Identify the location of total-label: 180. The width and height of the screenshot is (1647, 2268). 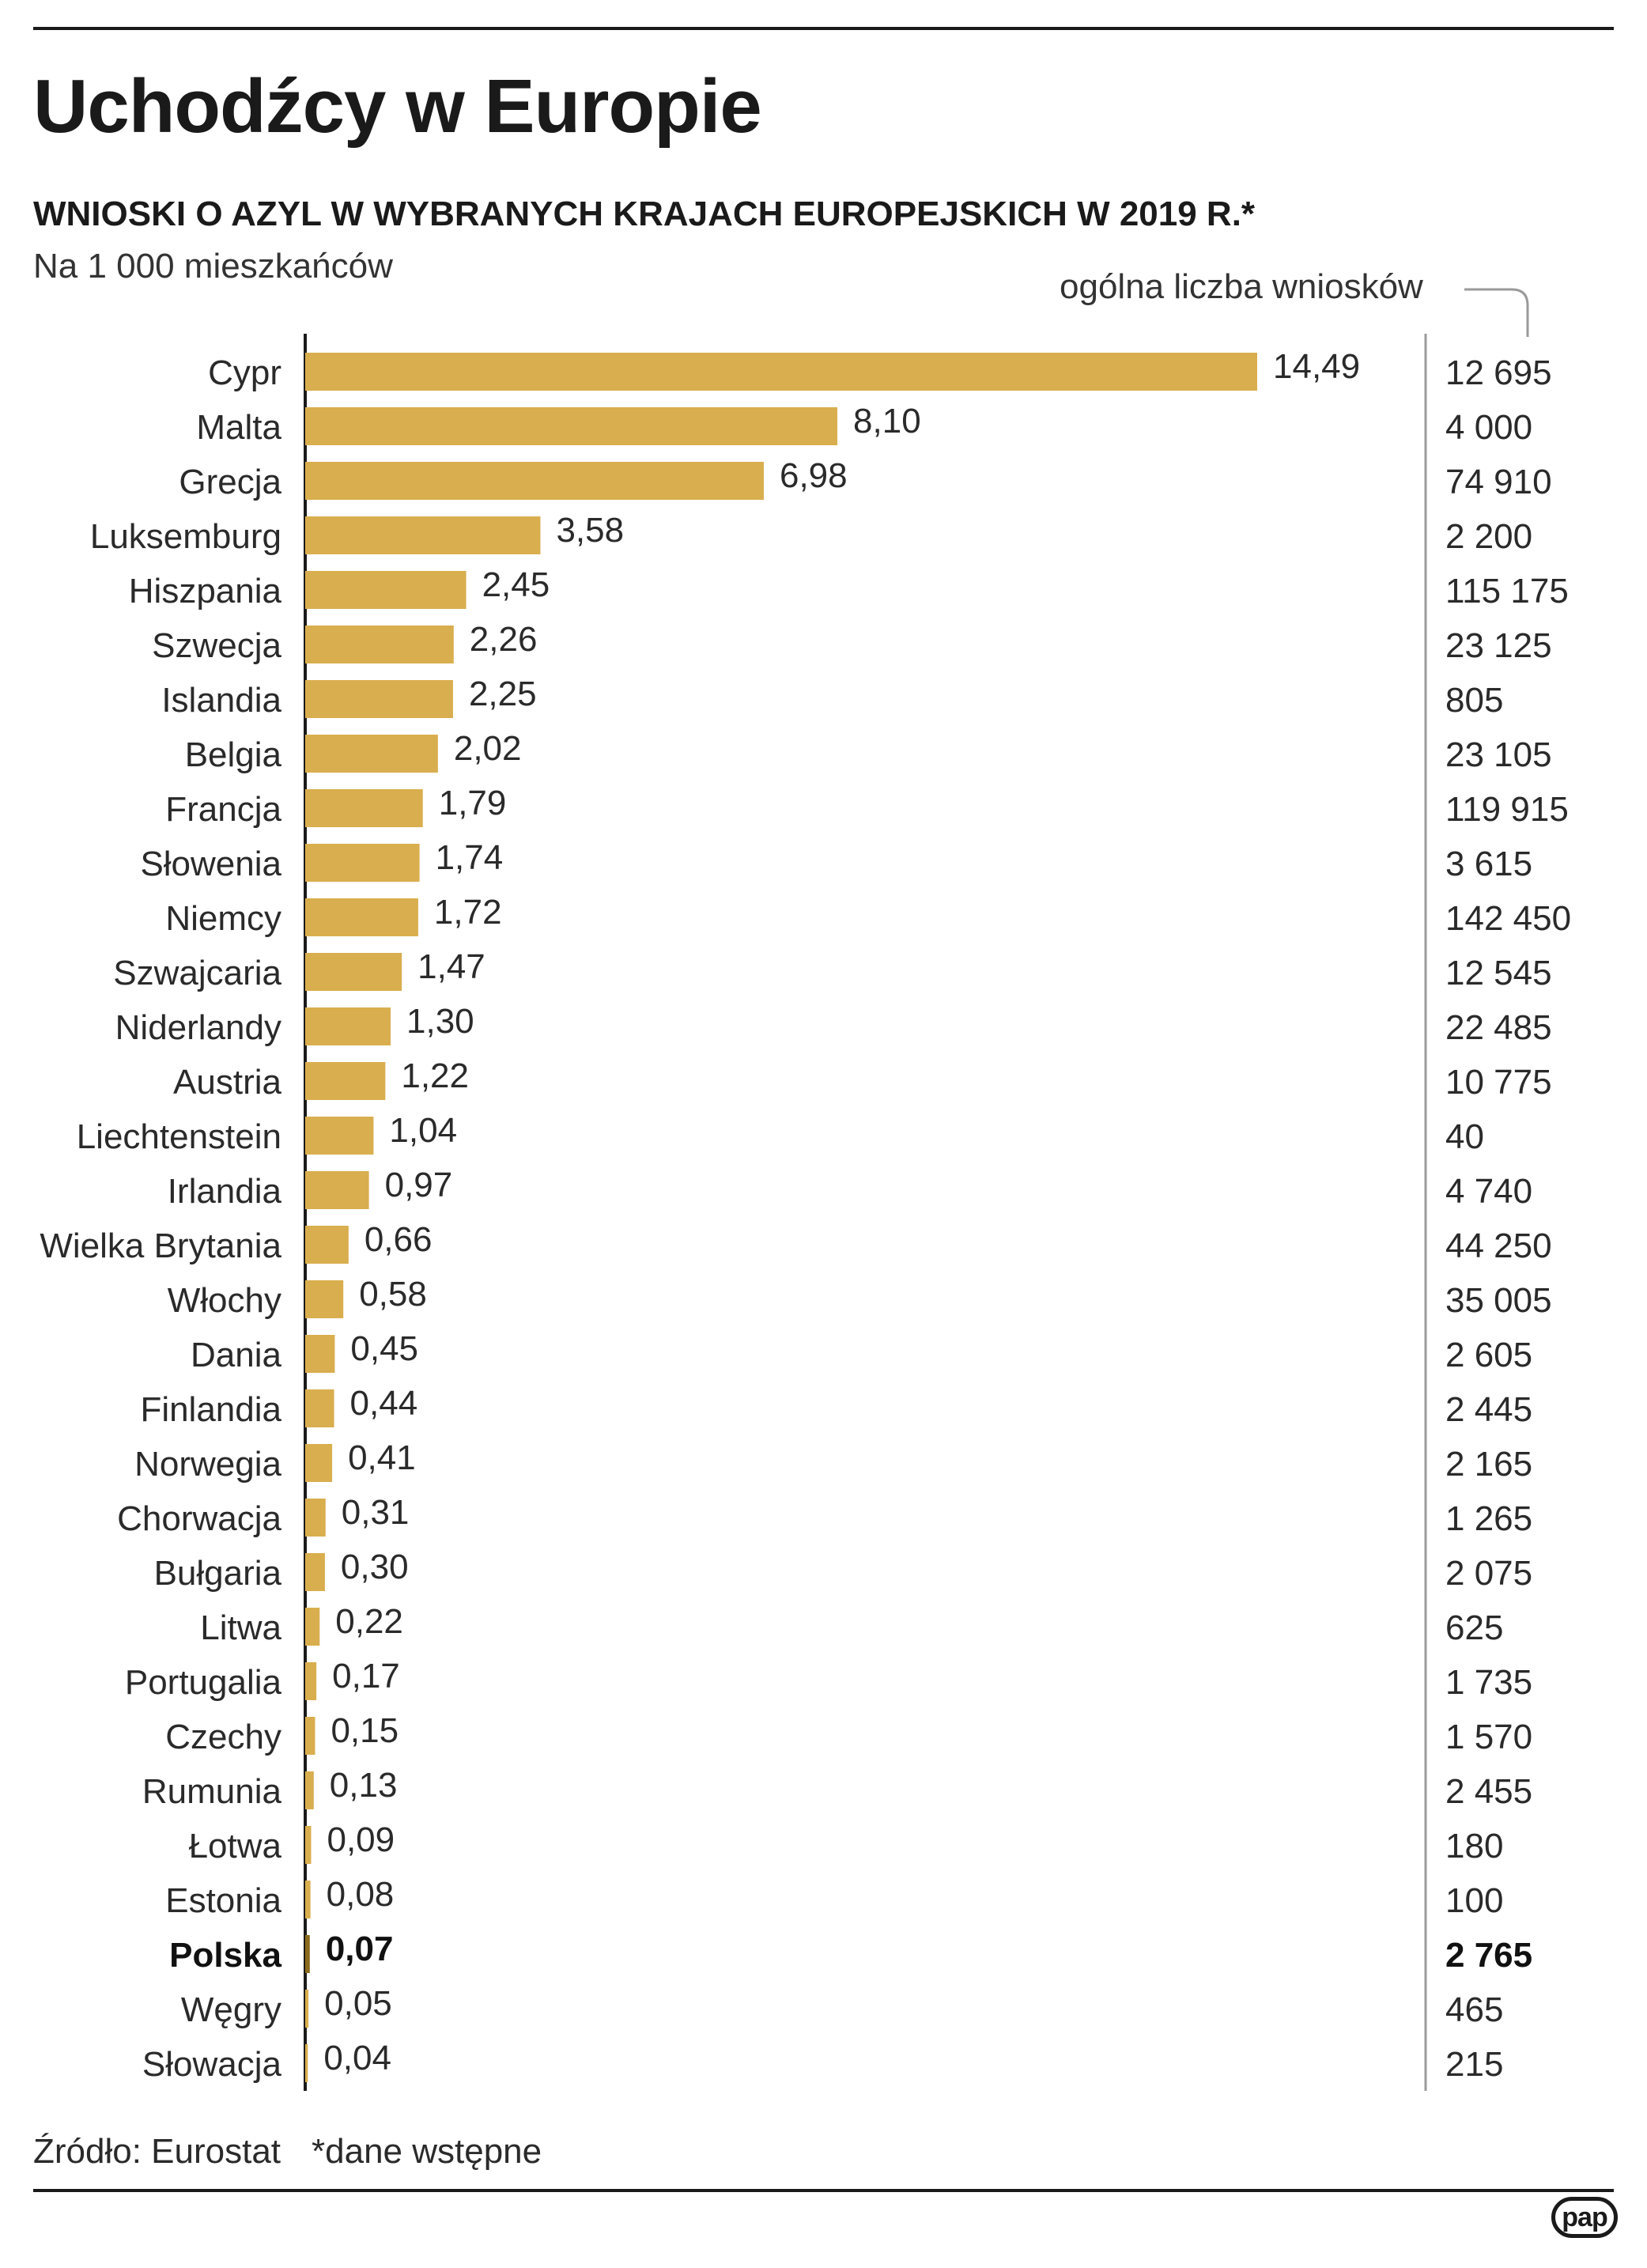
(1474, 1846).